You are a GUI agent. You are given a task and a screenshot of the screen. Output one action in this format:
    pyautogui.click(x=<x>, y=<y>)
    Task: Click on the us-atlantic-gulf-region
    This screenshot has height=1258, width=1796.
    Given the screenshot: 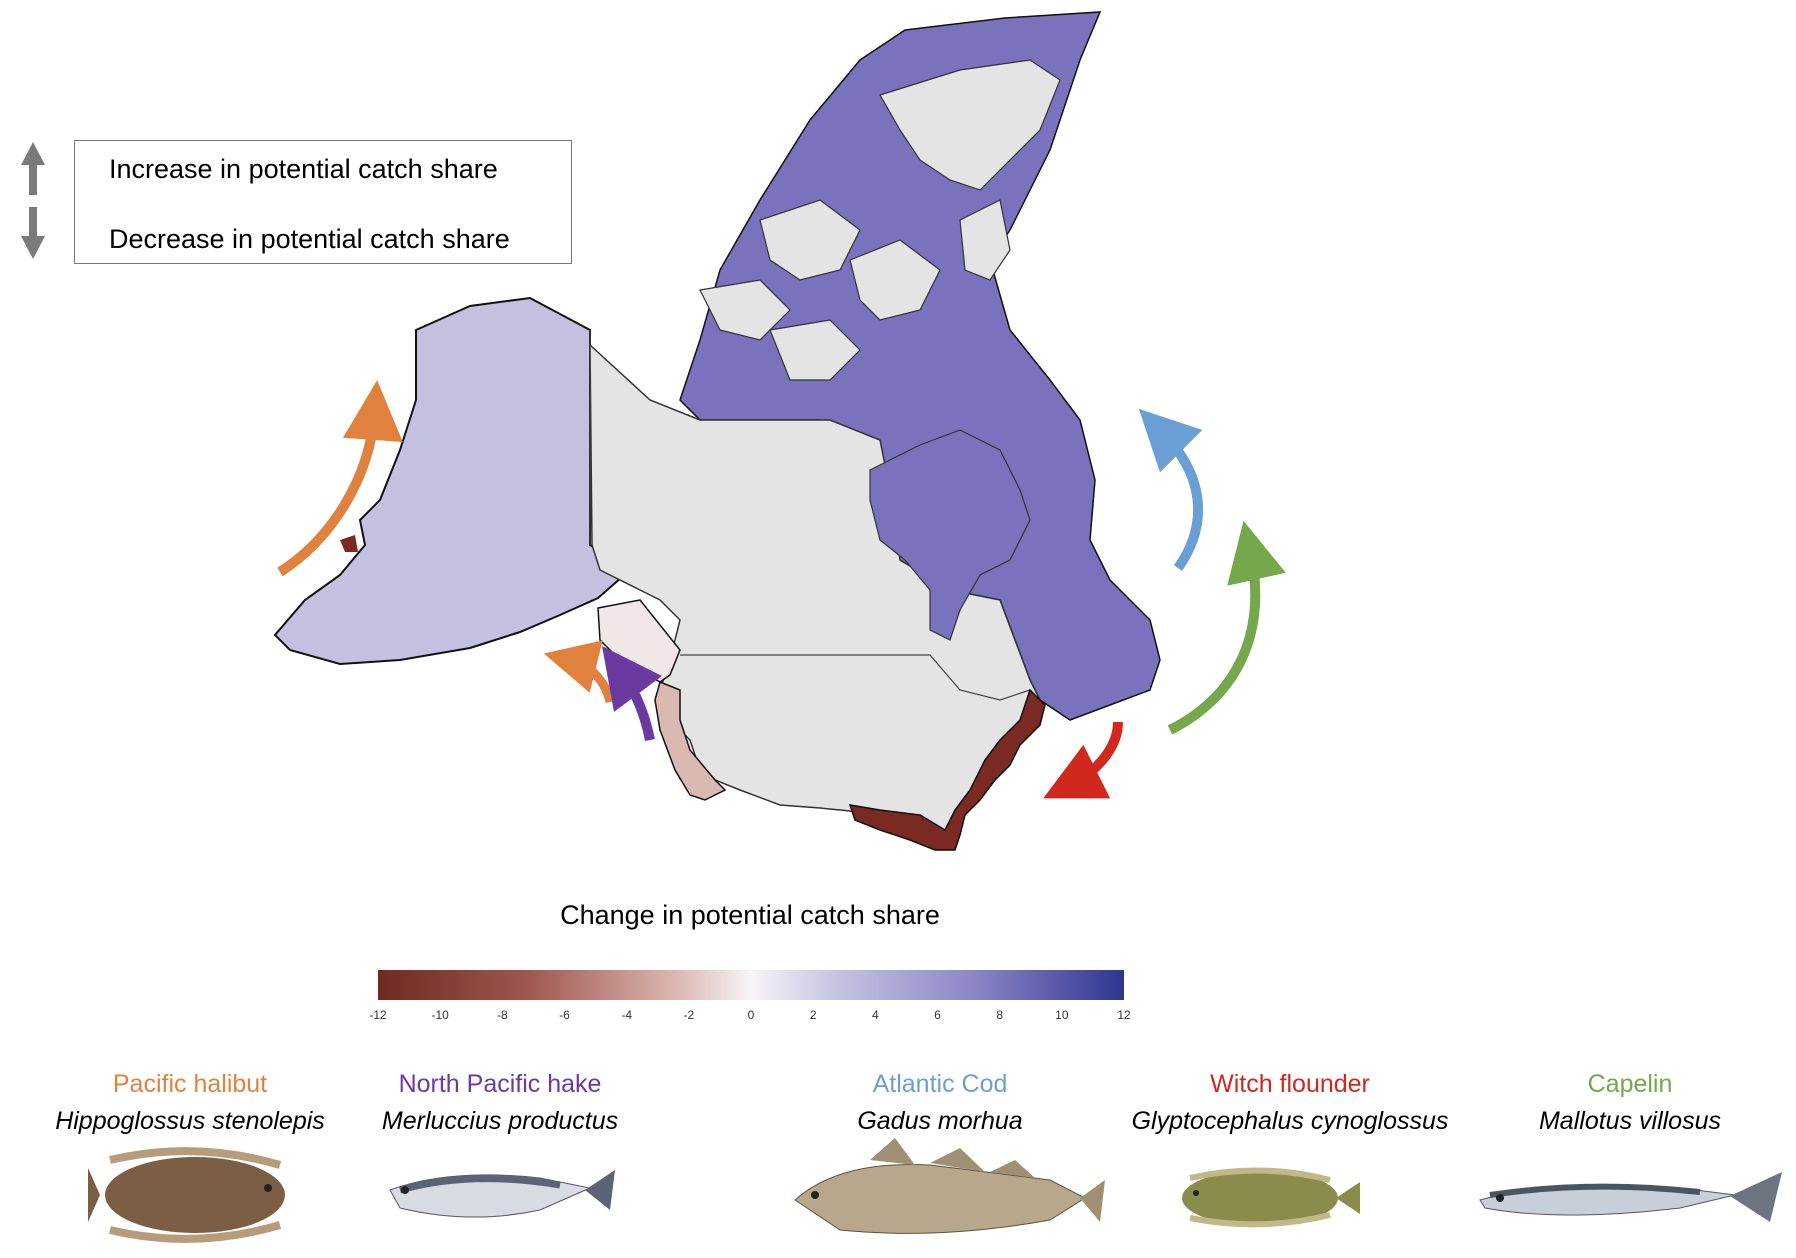 What is the action you would take?
    pyautogui.click(x=947, y=769)
    